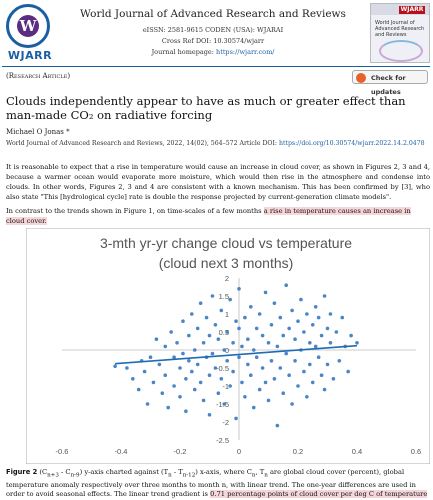  Describe the element at coordinates (298, 451) in the screenshot. I see `x-tick-label: 0.2` at that location.